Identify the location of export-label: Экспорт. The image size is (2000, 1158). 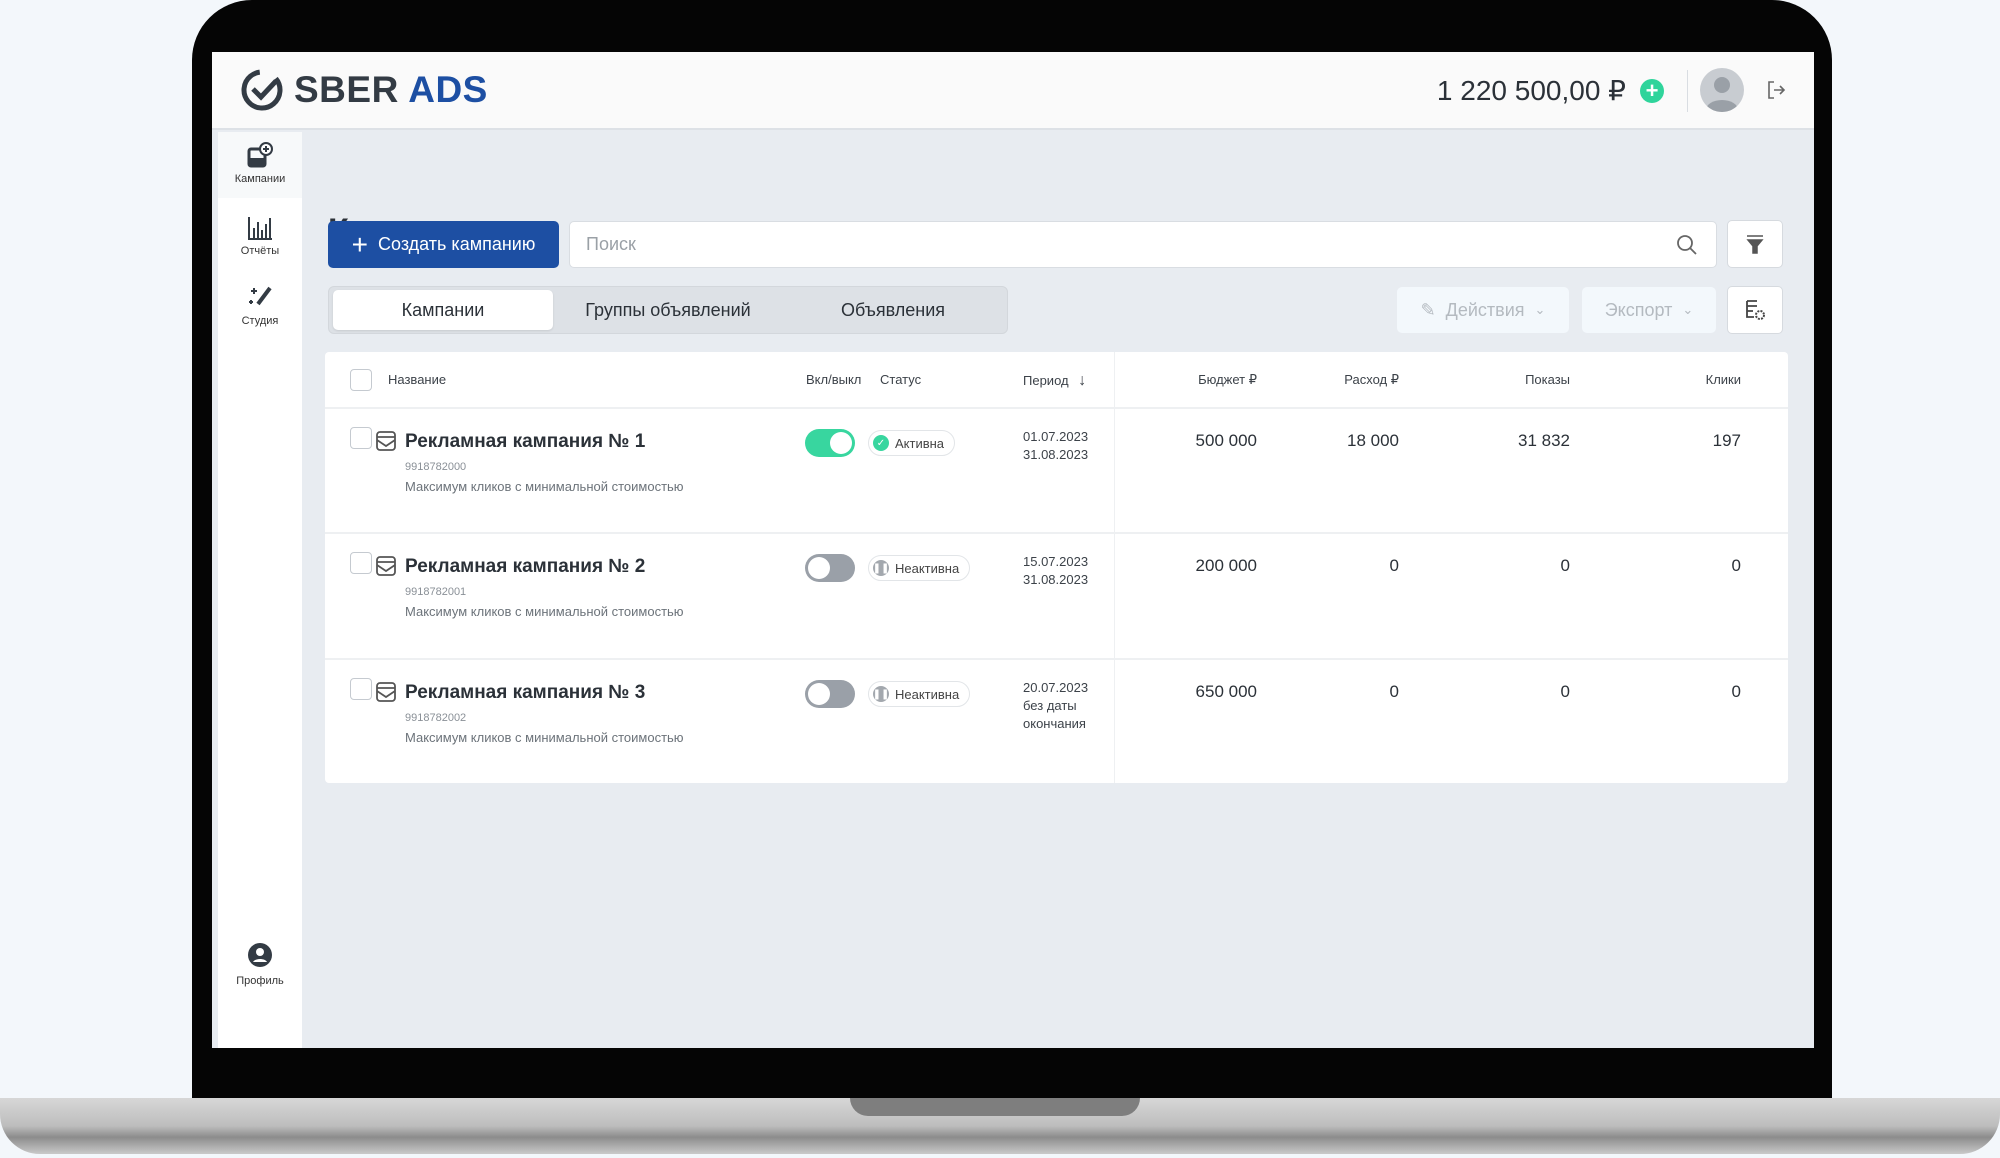
(1638, 309).